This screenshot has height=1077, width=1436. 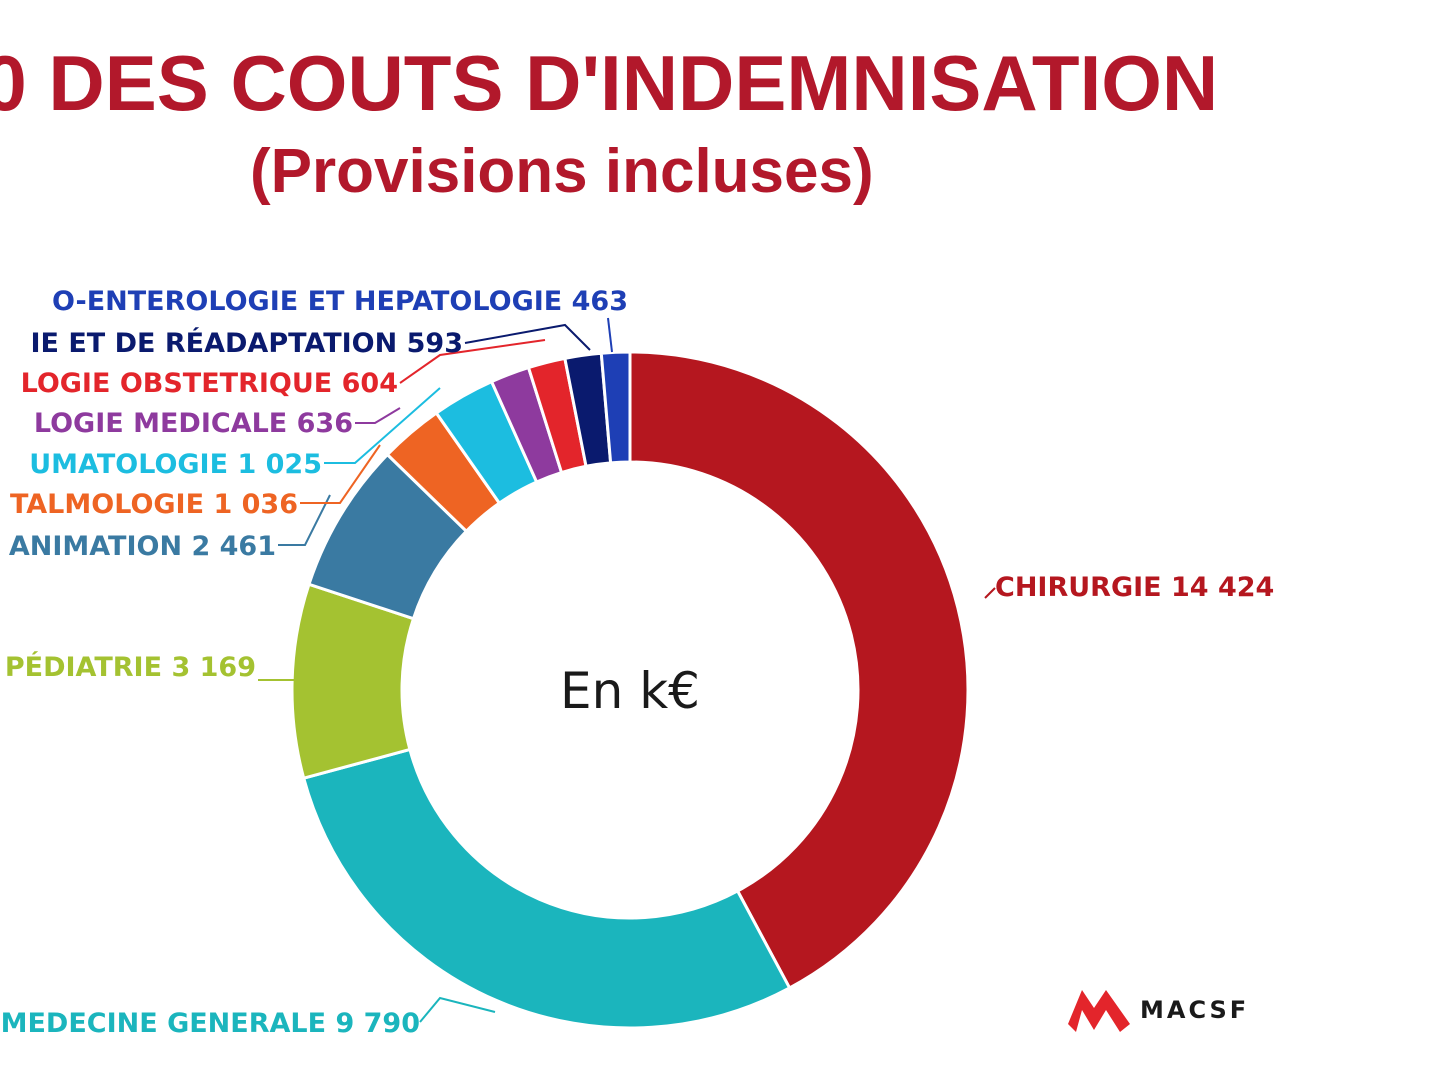 What do you see at coordinates (609, 83) in the screenshot?
I see `chart-title: 10 DES COUTS D'INDEMNISATION` at bounding box center [609, 83].